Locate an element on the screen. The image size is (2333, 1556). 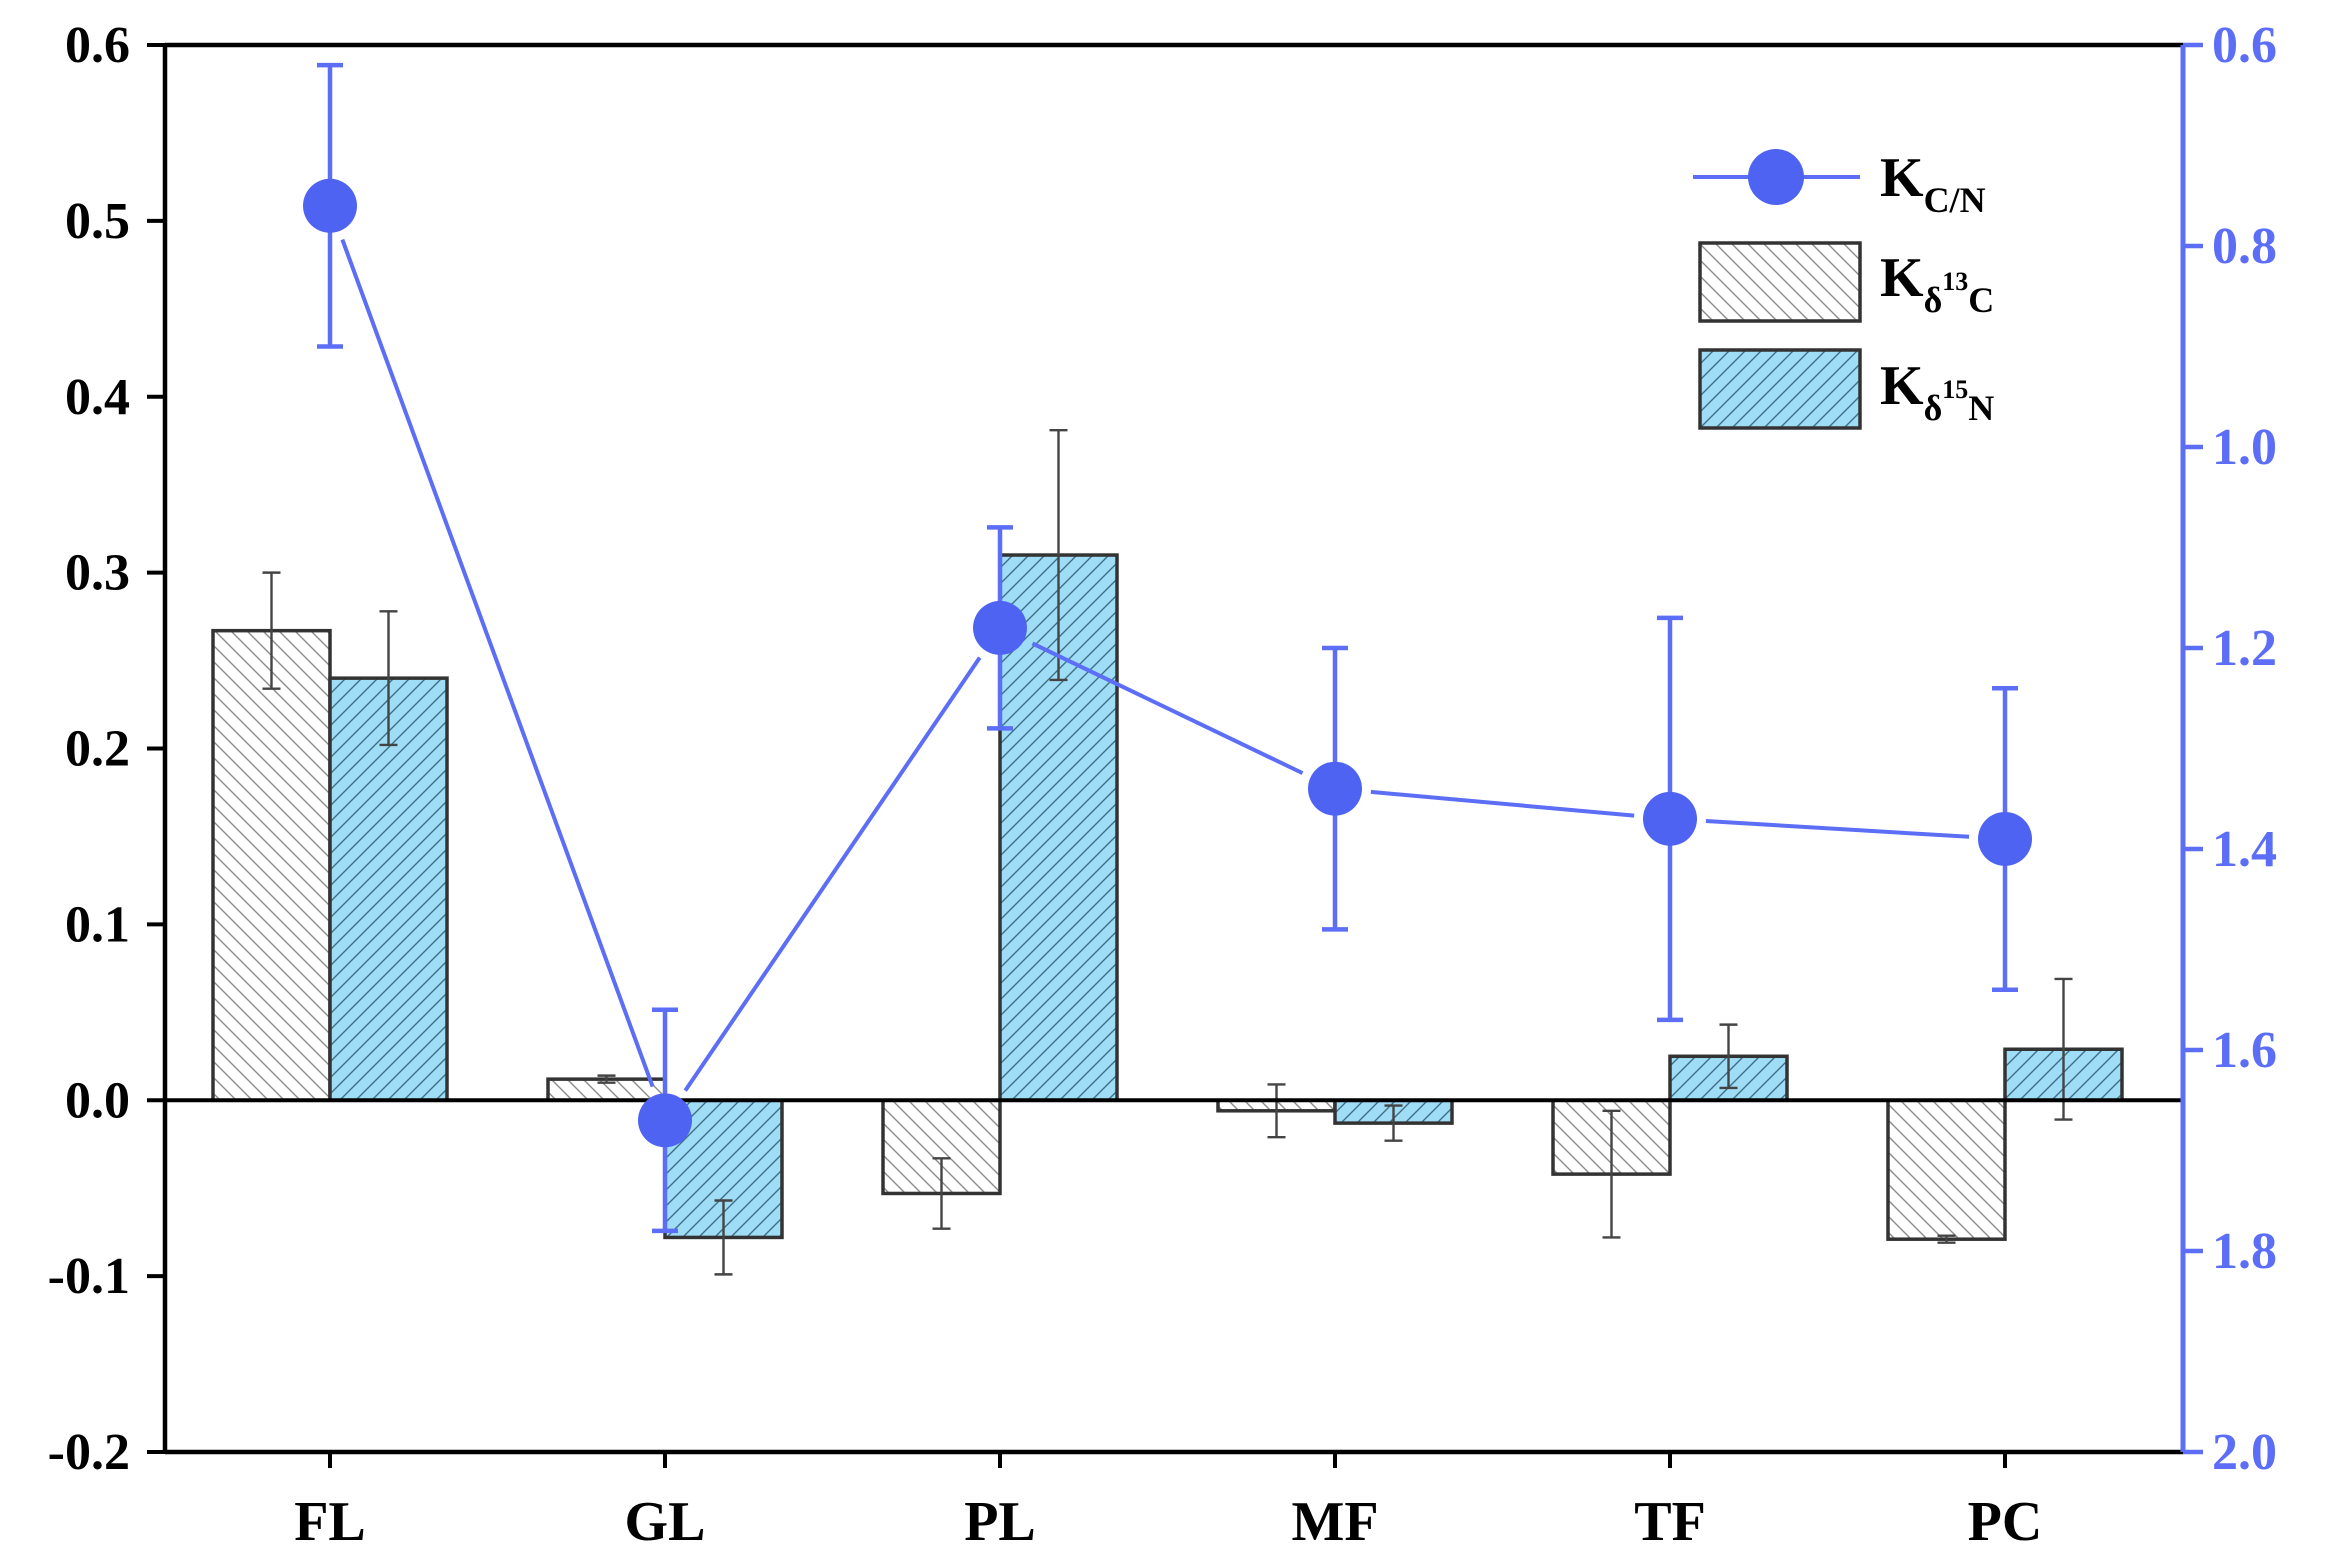
kcn-point-mf is located at coordinates (1335, 788).